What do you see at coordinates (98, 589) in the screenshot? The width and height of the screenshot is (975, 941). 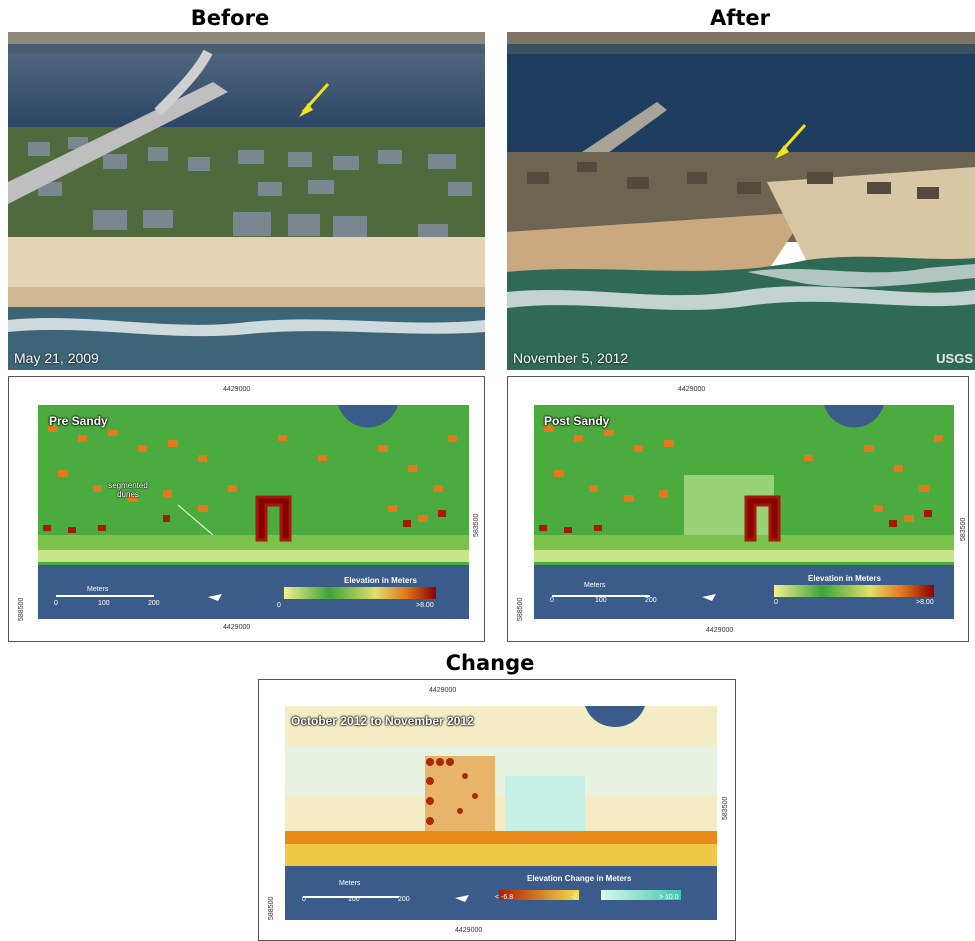 I see `pre-scale-title: Meters` at bounding box center [98, 589].